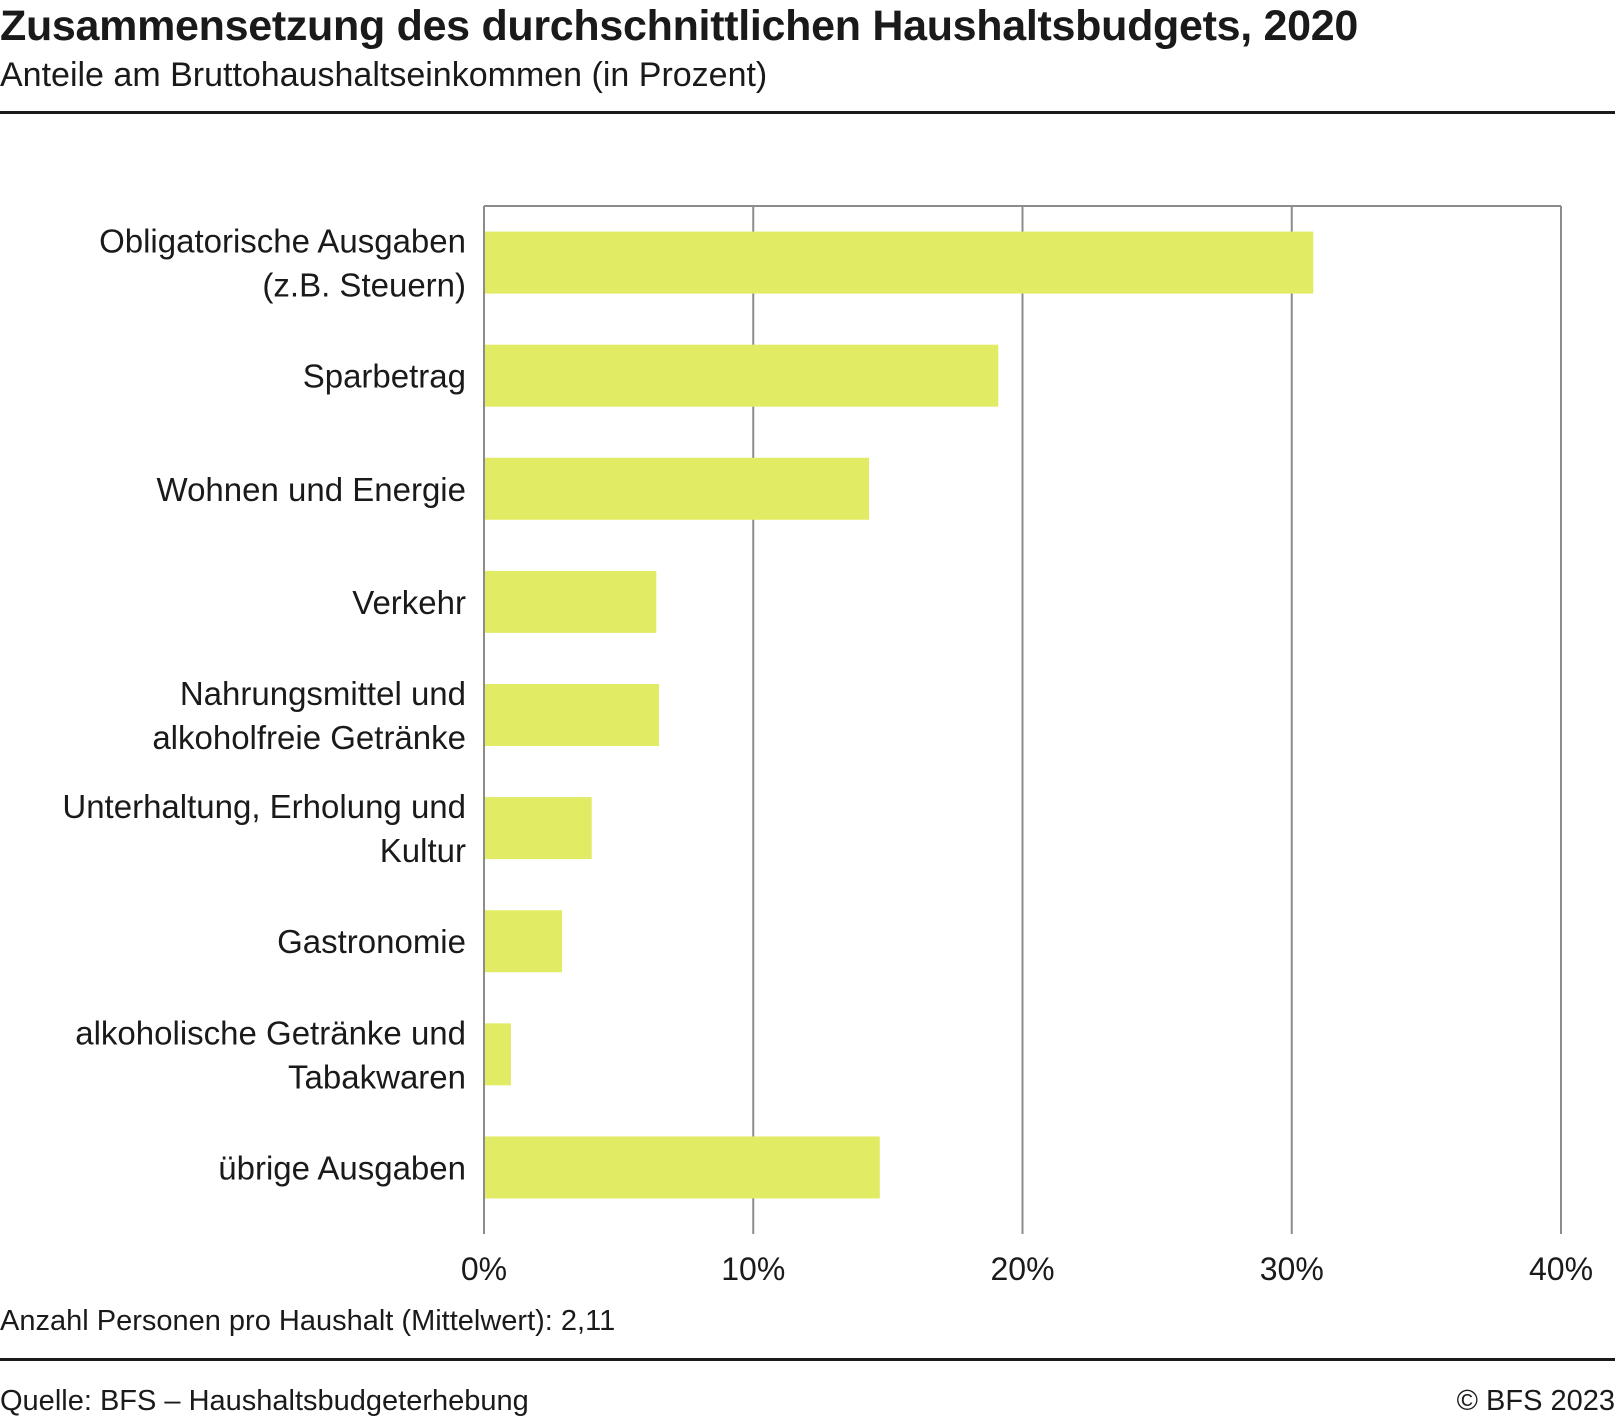  I want to click on footer-divider, so click(807, 1359).